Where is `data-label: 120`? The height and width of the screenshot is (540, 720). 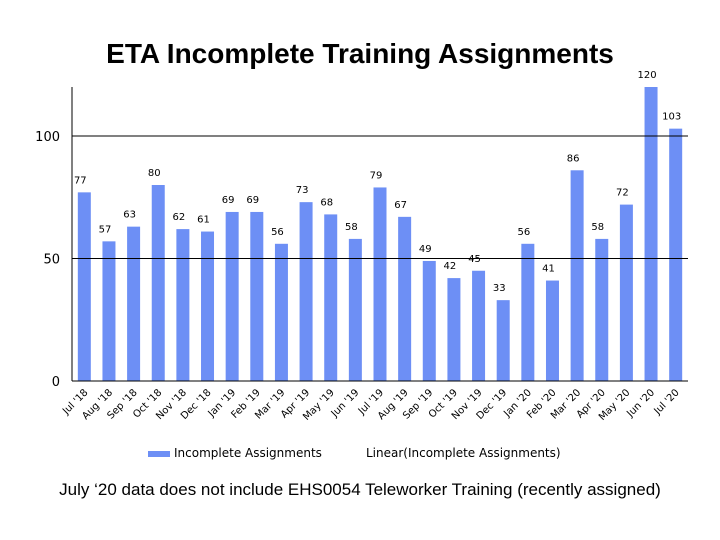 data-label: 120 is located at coordinates (646, 75).